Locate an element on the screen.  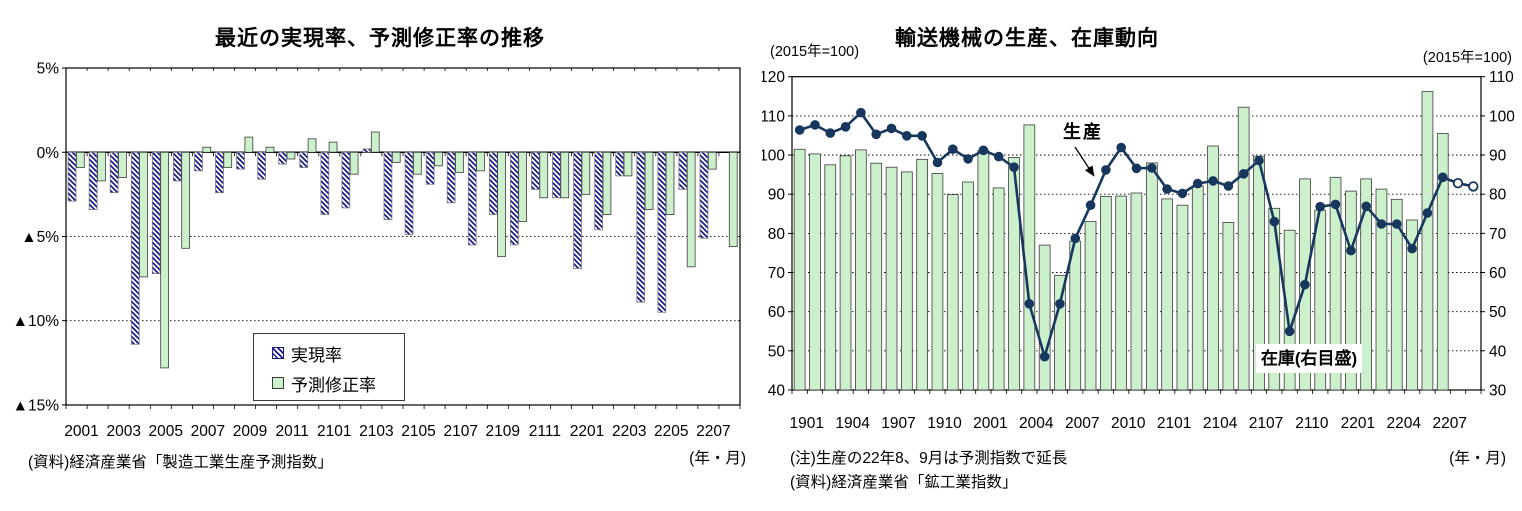
production-annotation: 生産 is located at coordinates (1083, 132).